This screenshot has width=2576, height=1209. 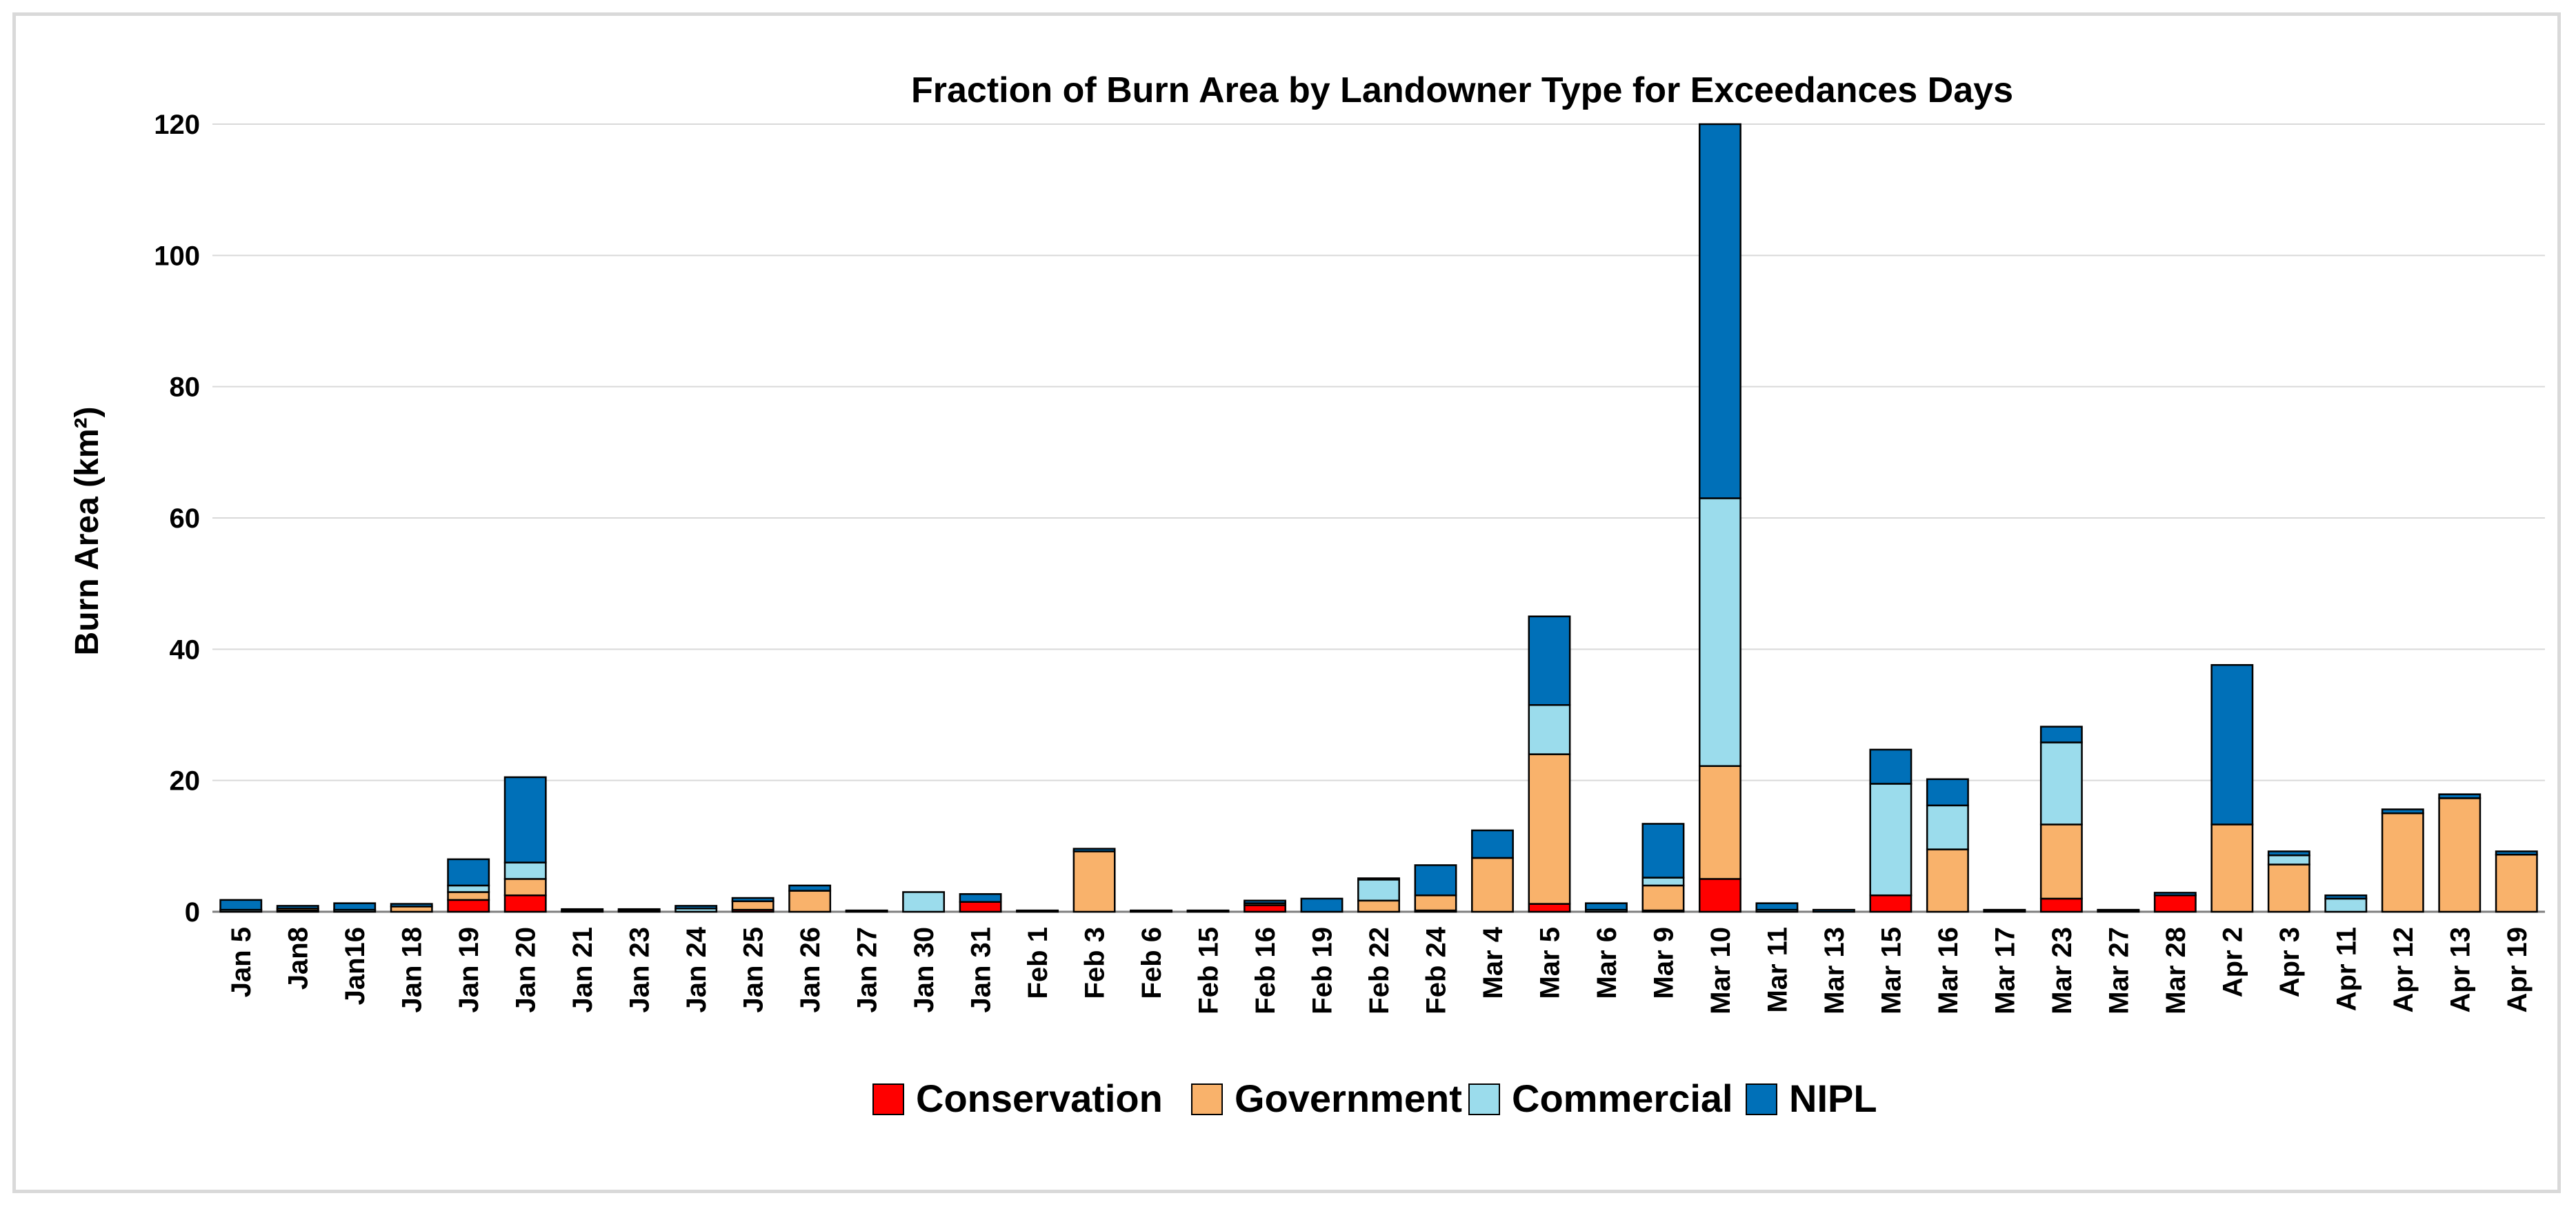 I want to click on x-tick-label: Mar 23, so click(x=2062, y=971).